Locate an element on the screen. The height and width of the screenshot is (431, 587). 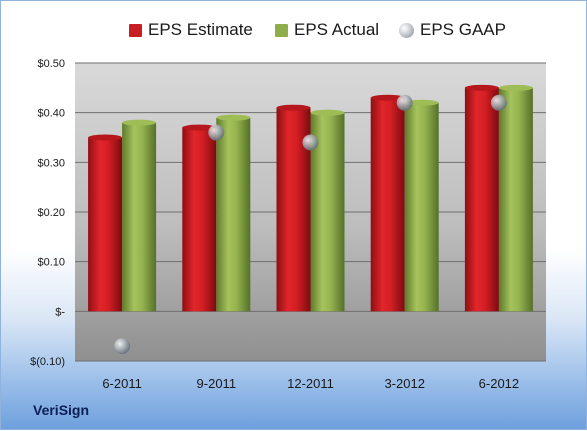
x-tick-label: 12-2011 is located at coordinates (310, 383).